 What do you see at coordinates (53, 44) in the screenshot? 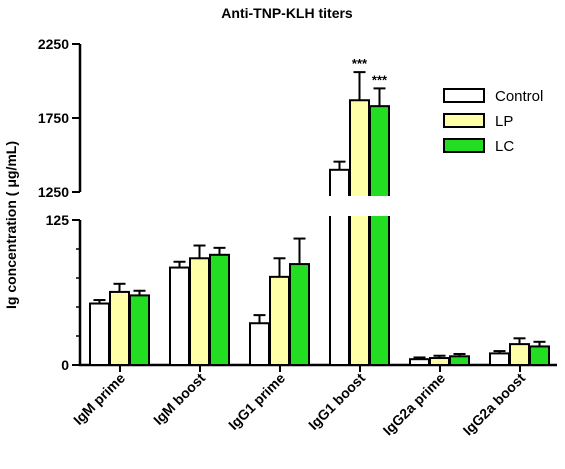
I see `y-tick-label: 2250` at bounding box center [53, 44].